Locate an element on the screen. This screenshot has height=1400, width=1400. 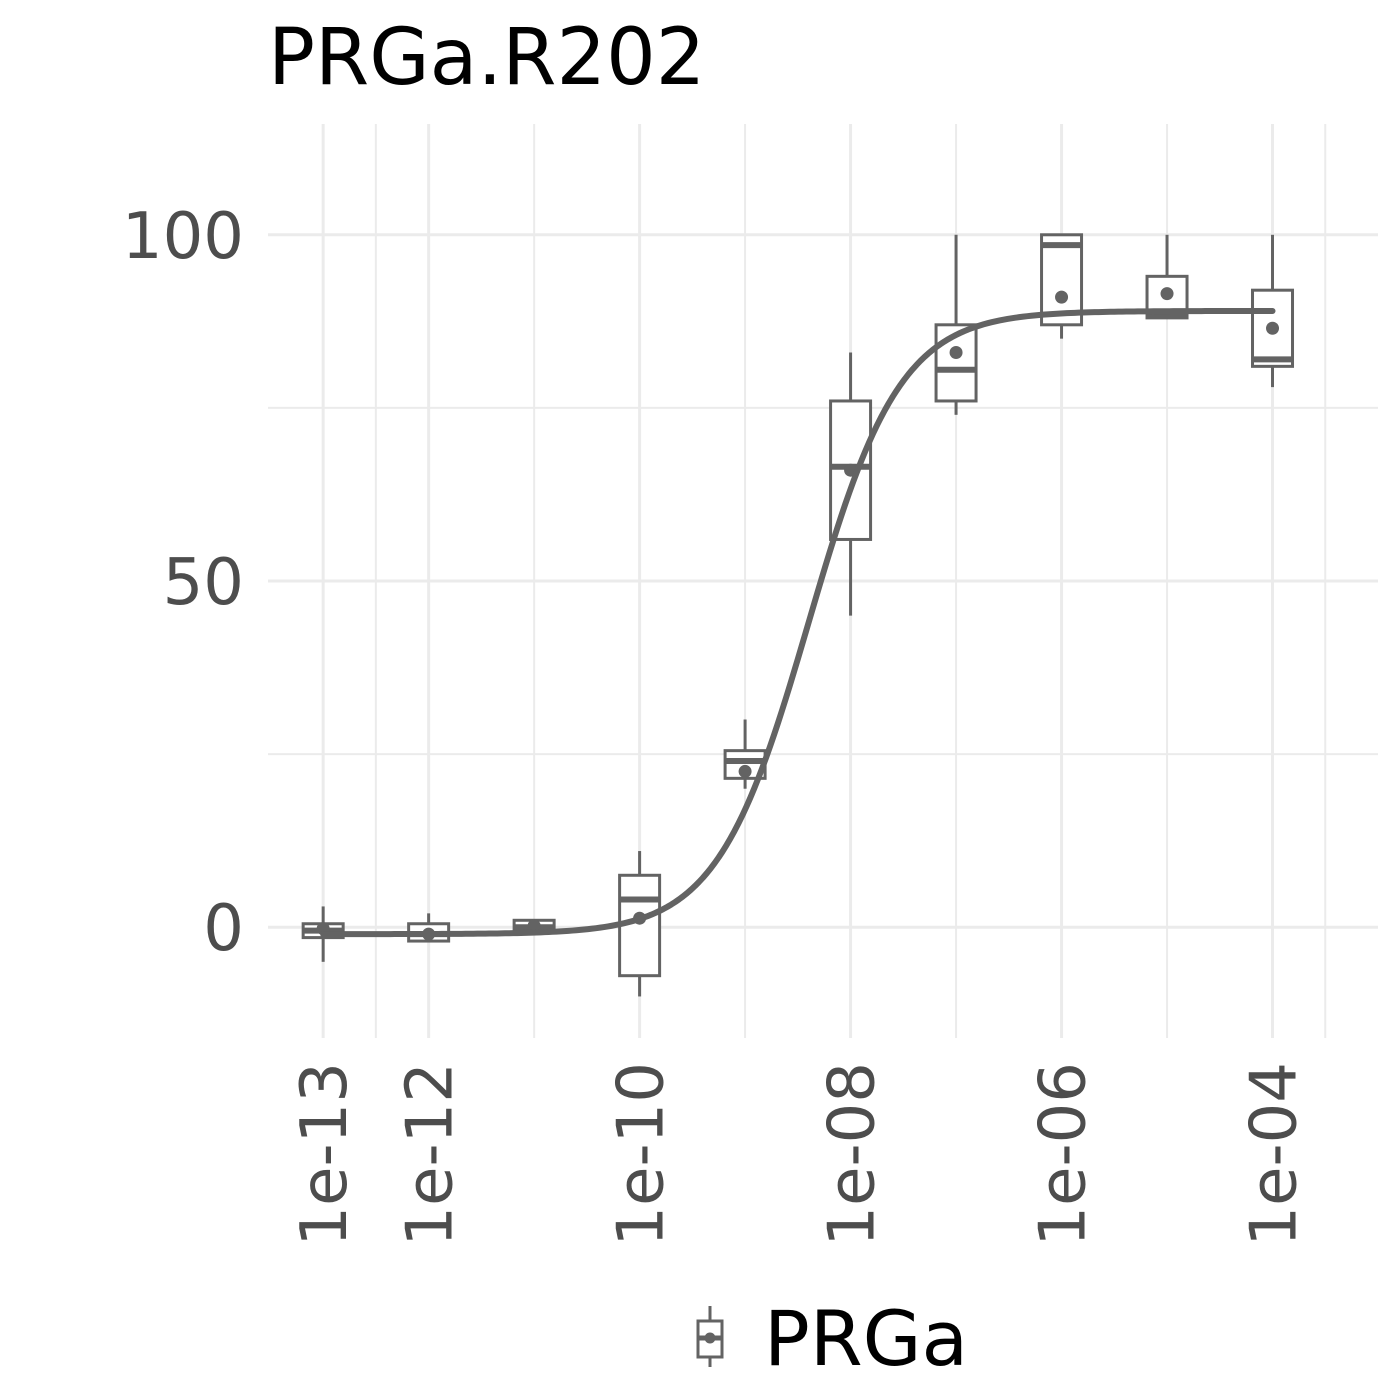
y-tick-label: 100 is located at coordinates (183, 237).